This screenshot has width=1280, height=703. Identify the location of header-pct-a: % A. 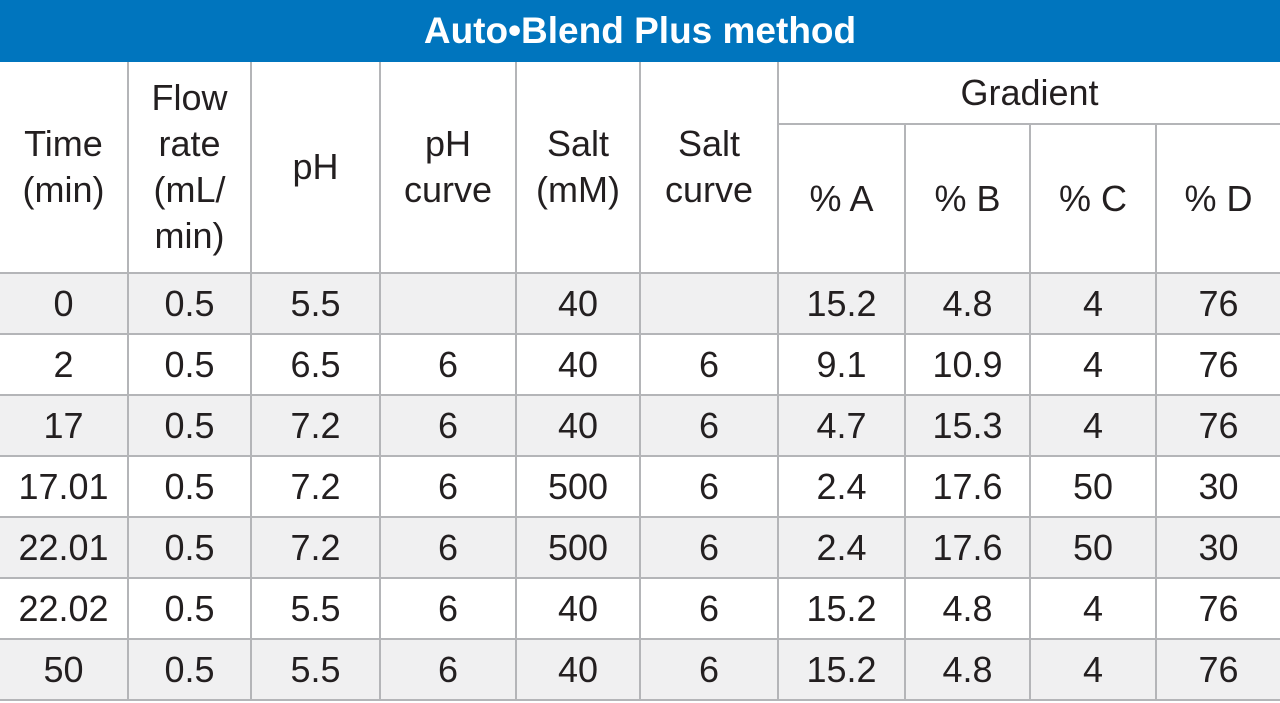
(842, 198).